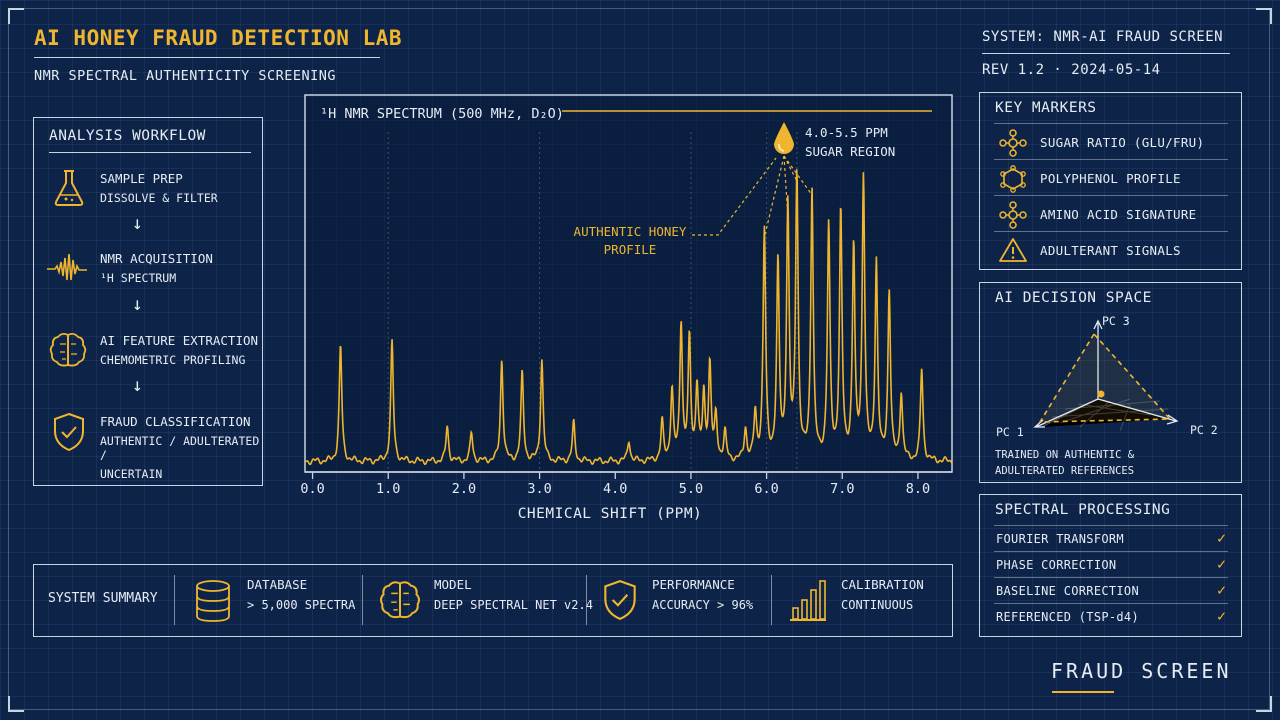 The image size is (1280, 720). I want to click on processing-title: SPECTRAL PROCESSING, so click(1083, 510).